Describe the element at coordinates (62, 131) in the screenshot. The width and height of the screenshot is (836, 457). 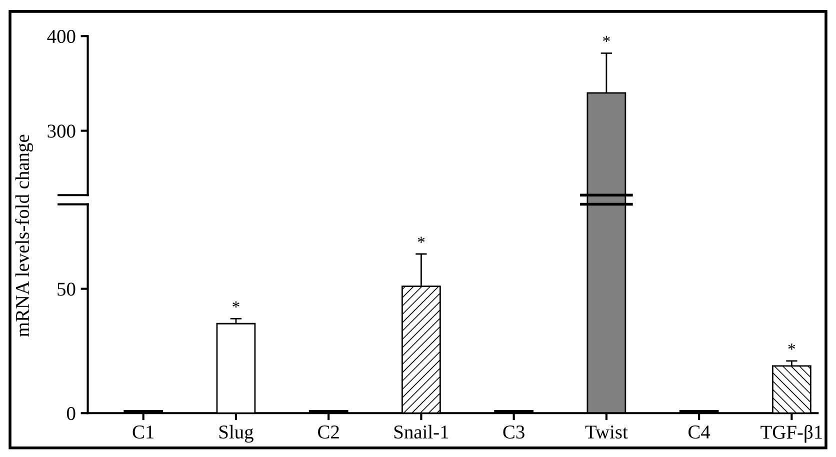
I see `y-tick-label: 300` at that location.